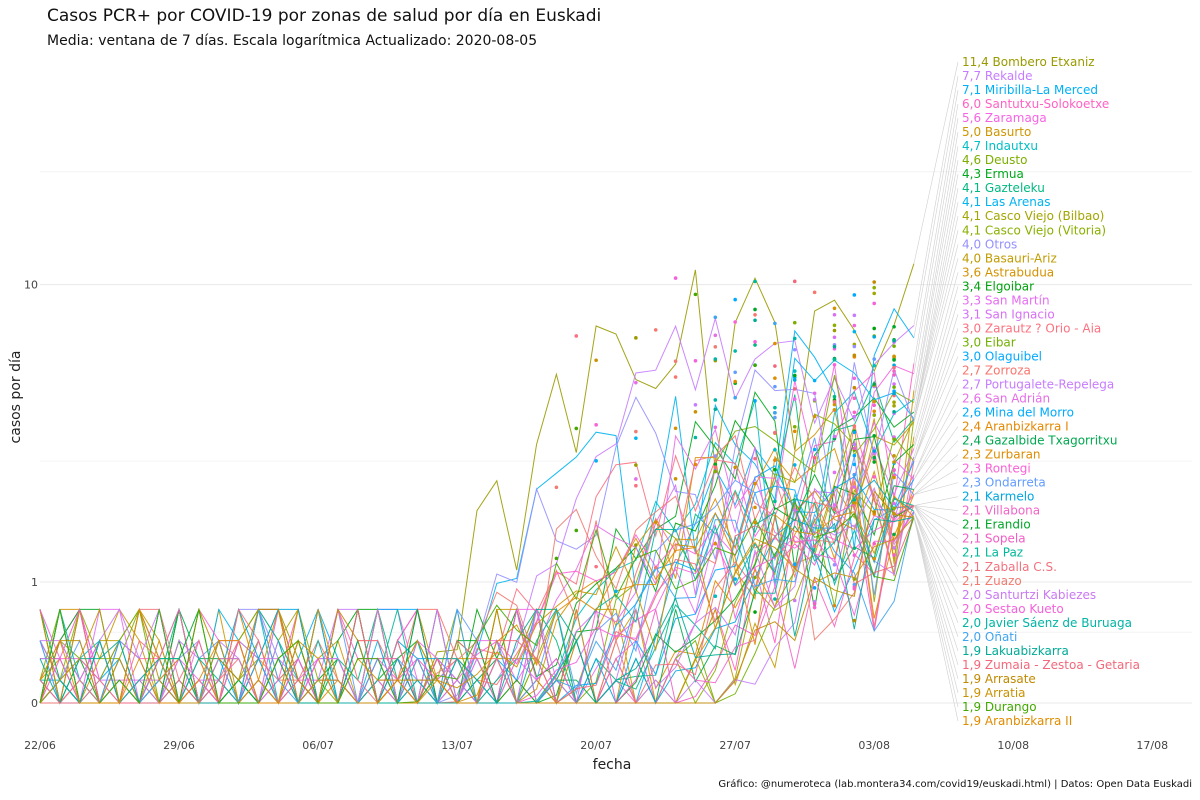  Describe the element at coordinates (1013, 745) in the screenshot. I see `x-tick-label: 10/08` at that location.